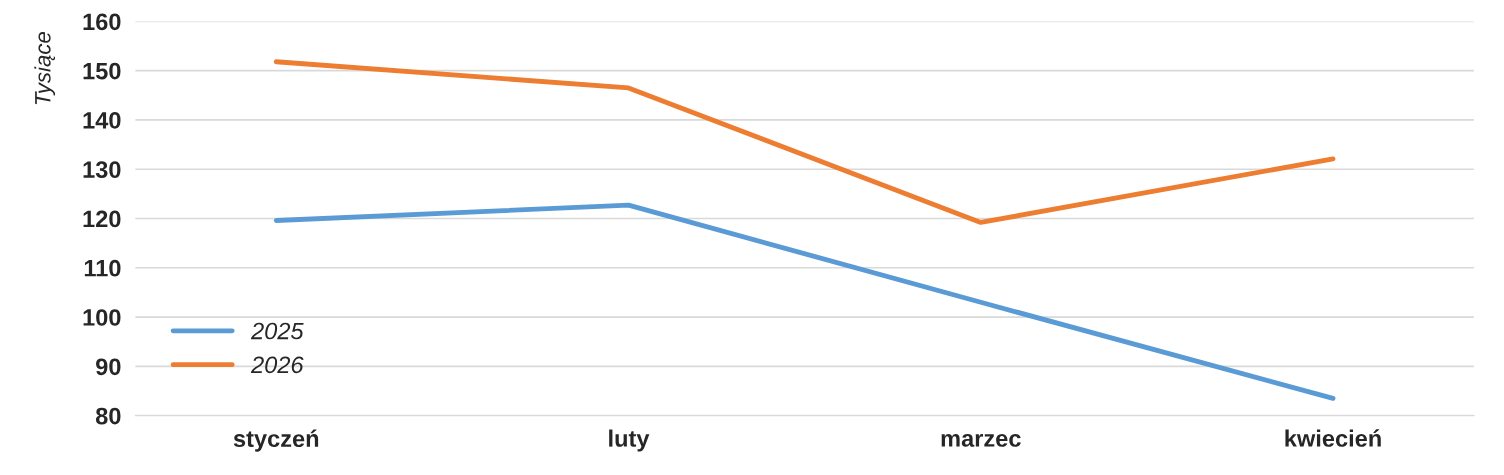 The image size is (1504, 475). What do you see at coordinates (45, 68) in the screenshot?
I see `y-axis-title: Tysiące` at bounding box center [45, 68].